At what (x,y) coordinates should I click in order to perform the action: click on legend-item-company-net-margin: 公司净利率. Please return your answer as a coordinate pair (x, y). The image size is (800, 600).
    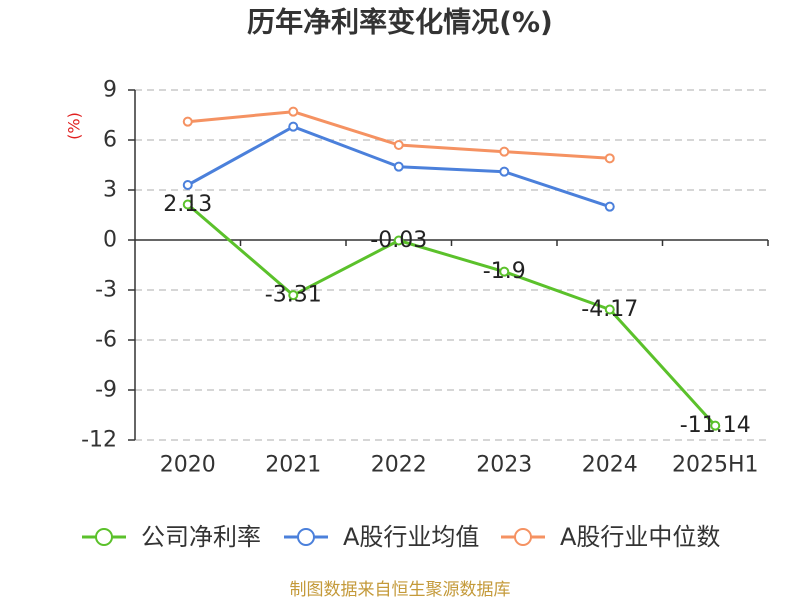
    Looking at the image, I should click on (171, 537).